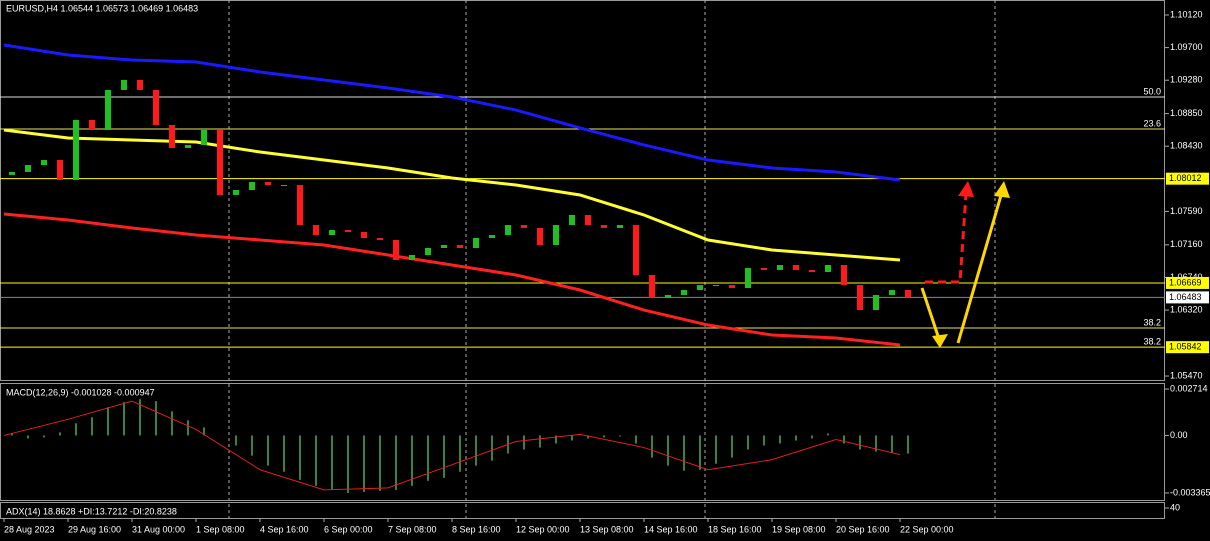 This screenshot has height=541, width=1210. Describe the element at coordinates (1186, 211) in the screenshot. I see `y-tick-label: 1.07590` at that location.